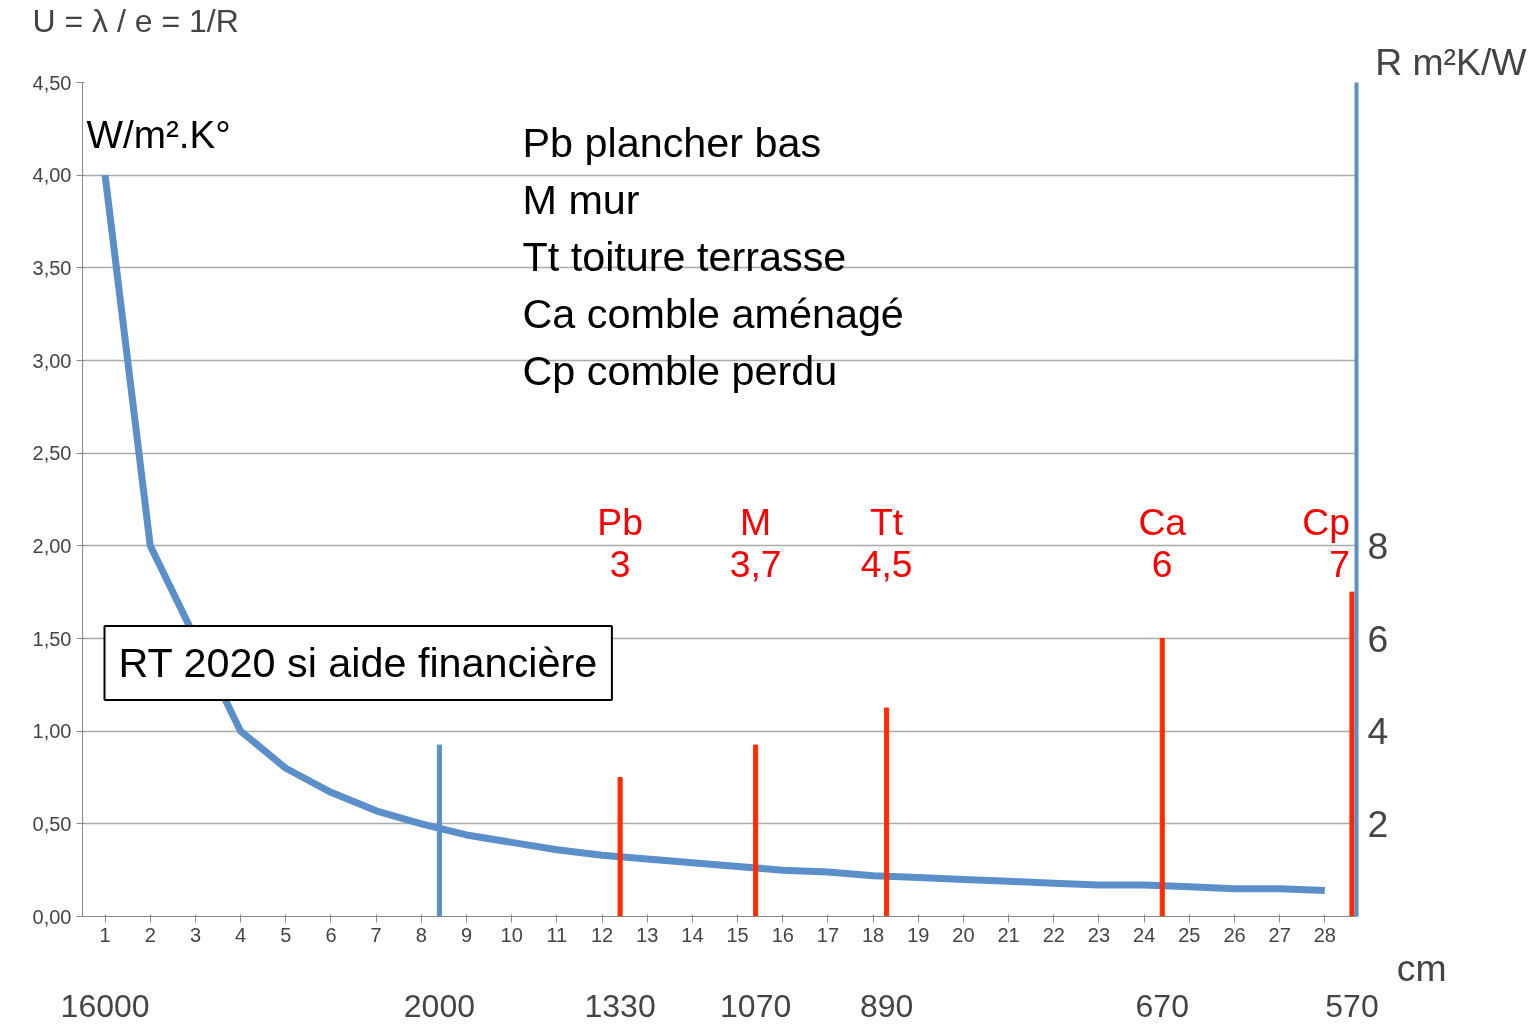 This screenshot has height=1027, width=1531. I want to click on annotation: Cp comble perdu, so click(680, 371).